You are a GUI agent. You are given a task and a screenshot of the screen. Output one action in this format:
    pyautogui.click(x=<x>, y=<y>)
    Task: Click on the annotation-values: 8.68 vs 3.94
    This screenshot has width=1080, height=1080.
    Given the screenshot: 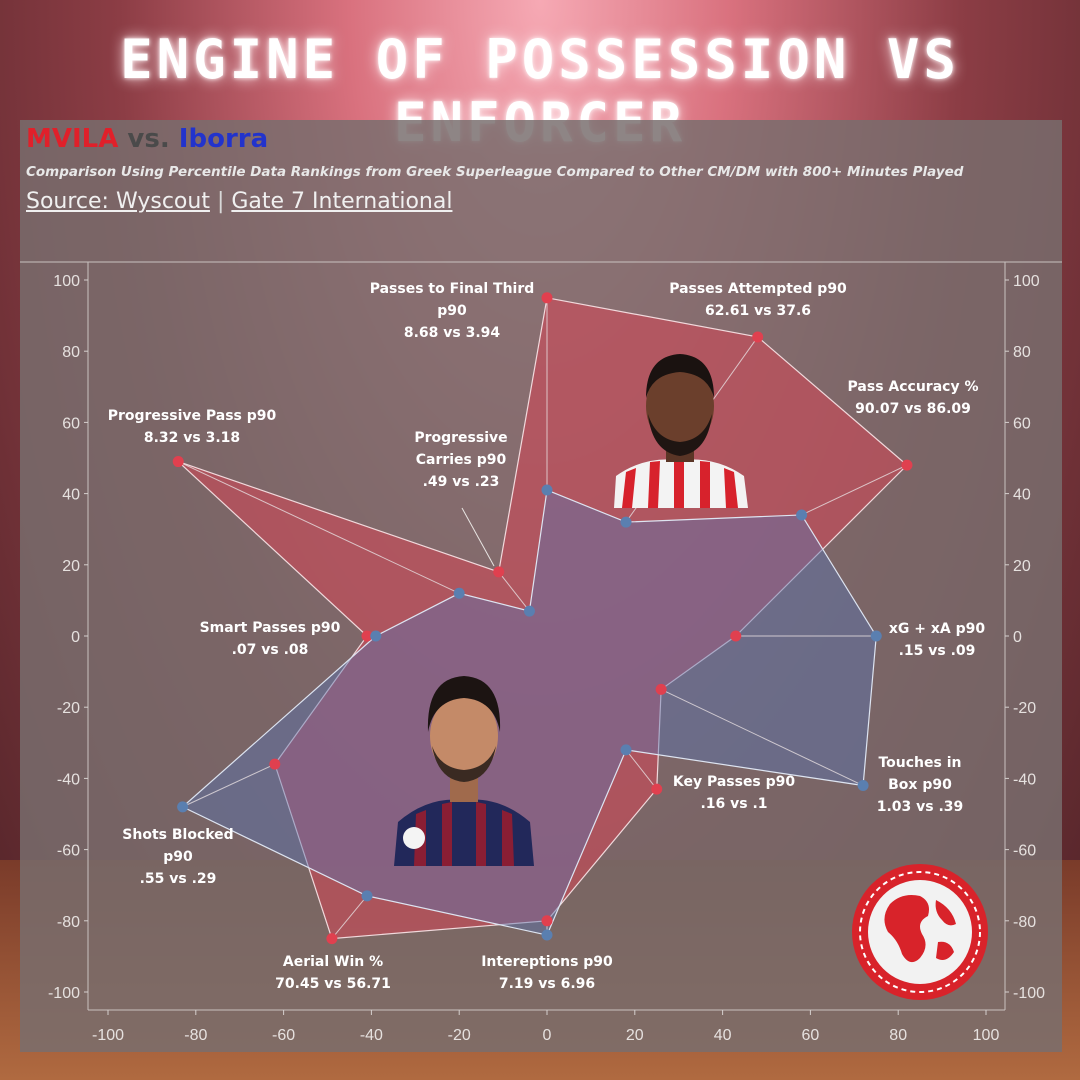 What is the action you would take?
    pyautogui.click(x=452, y=333)
    